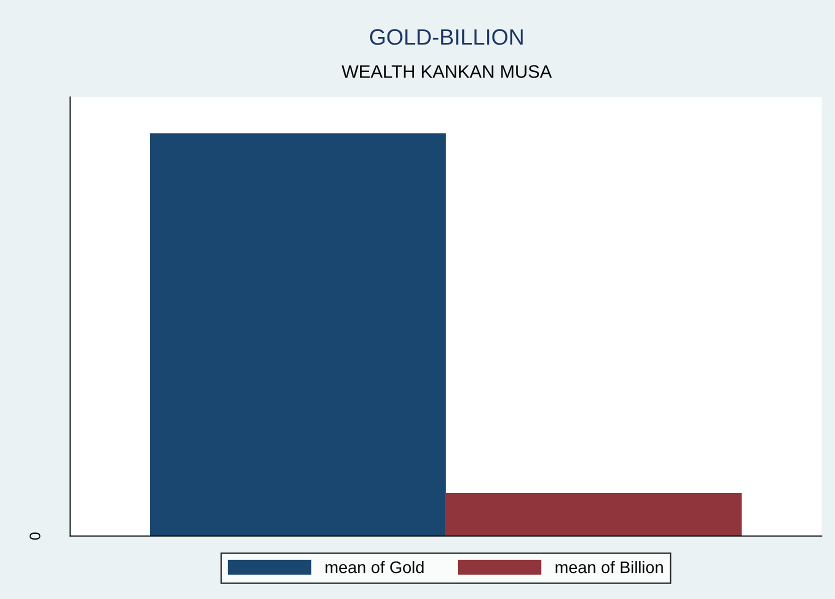 The image size is (835, 599). What do you see at coordinates (375, 567) in the screenshot?
I see `series-label: mean of Gold` at bounding box center [375, 567].